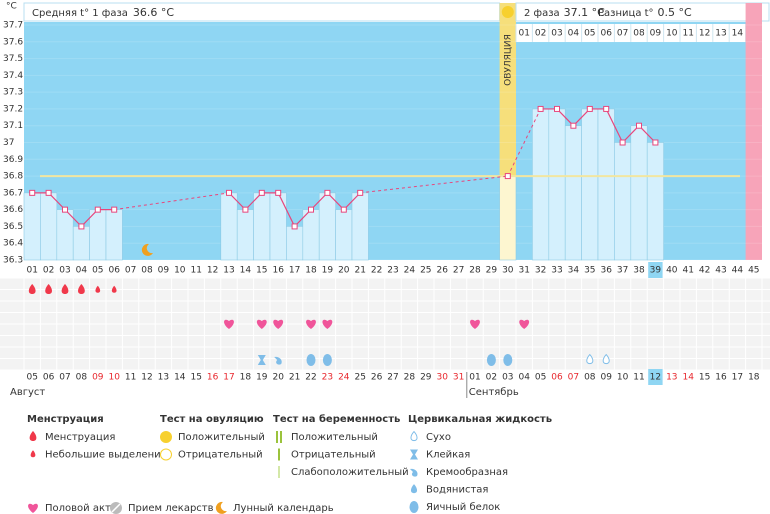 The width and height of the screenshot is (770, 514). I want to click on date: 27, so click(392, 378).